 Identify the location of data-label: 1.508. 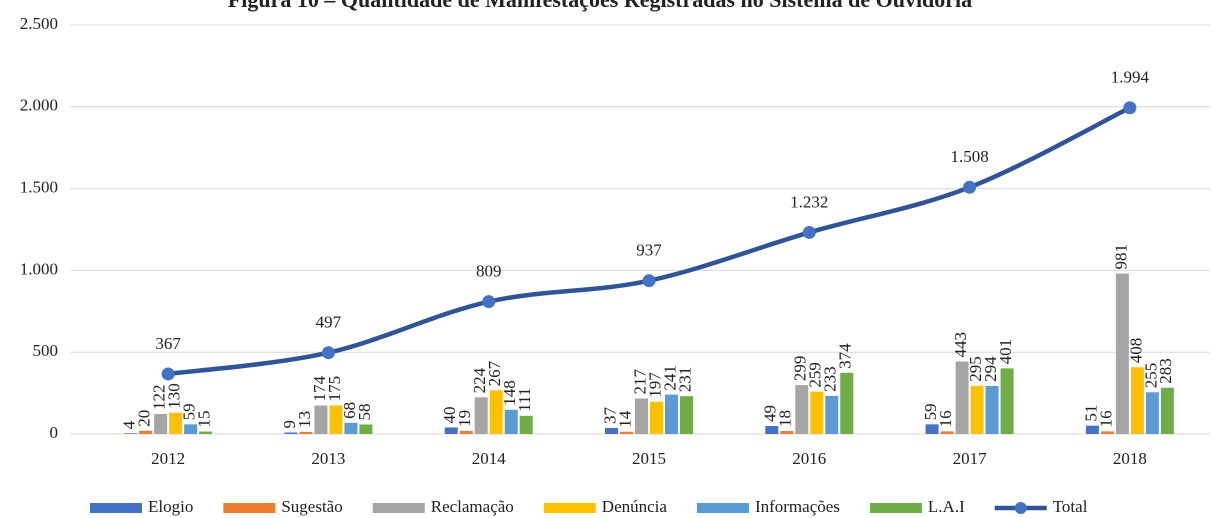
(969, 156).